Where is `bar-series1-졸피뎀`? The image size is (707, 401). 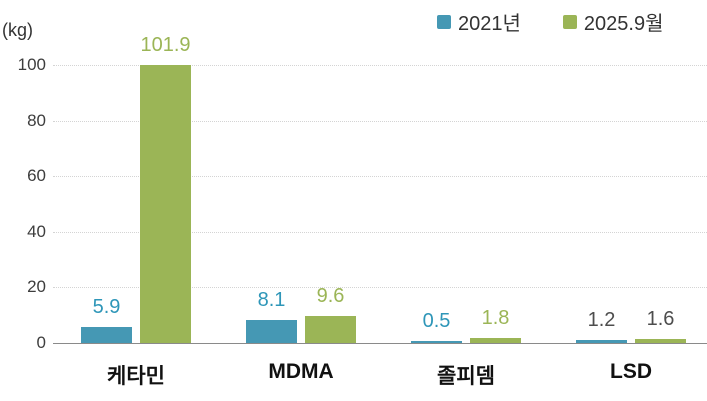
bar-series1-졸피뎀 is located at coordinates (495, 340).